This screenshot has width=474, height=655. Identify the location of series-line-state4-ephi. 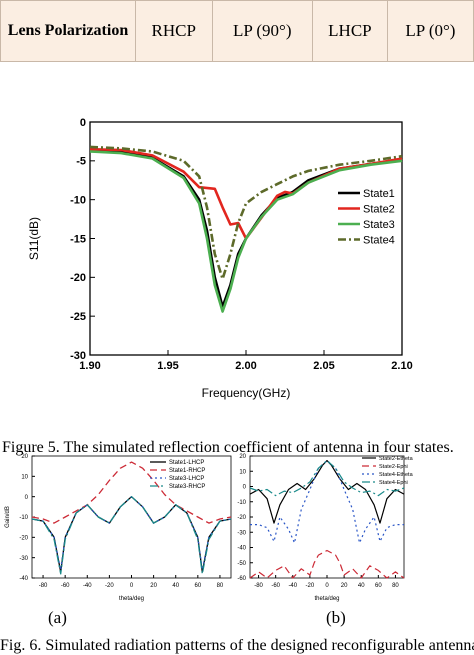
(327, 478).